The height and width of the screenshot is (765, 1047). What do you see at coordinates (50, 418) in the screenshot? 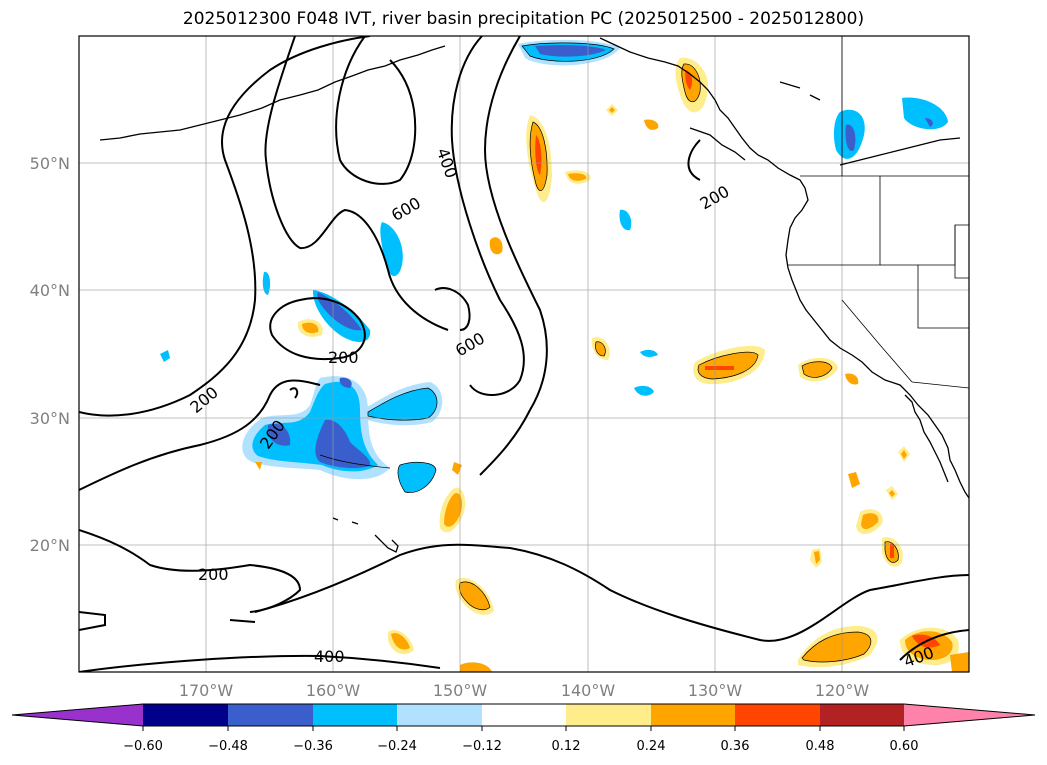
I see `lat-label-30: 30°N` at bounding box center [50, 418].